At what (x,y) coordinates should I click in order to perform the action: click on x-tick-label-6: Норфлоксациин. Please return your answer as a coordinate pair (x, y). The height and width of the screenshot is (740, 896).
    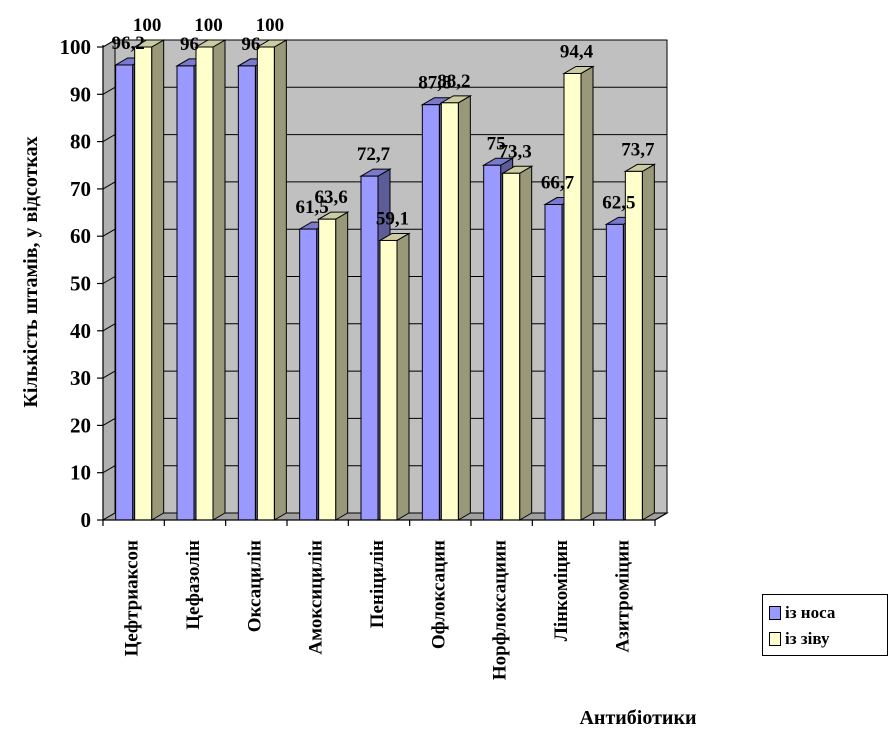
    Looking at the image, I should click on (500, 610).